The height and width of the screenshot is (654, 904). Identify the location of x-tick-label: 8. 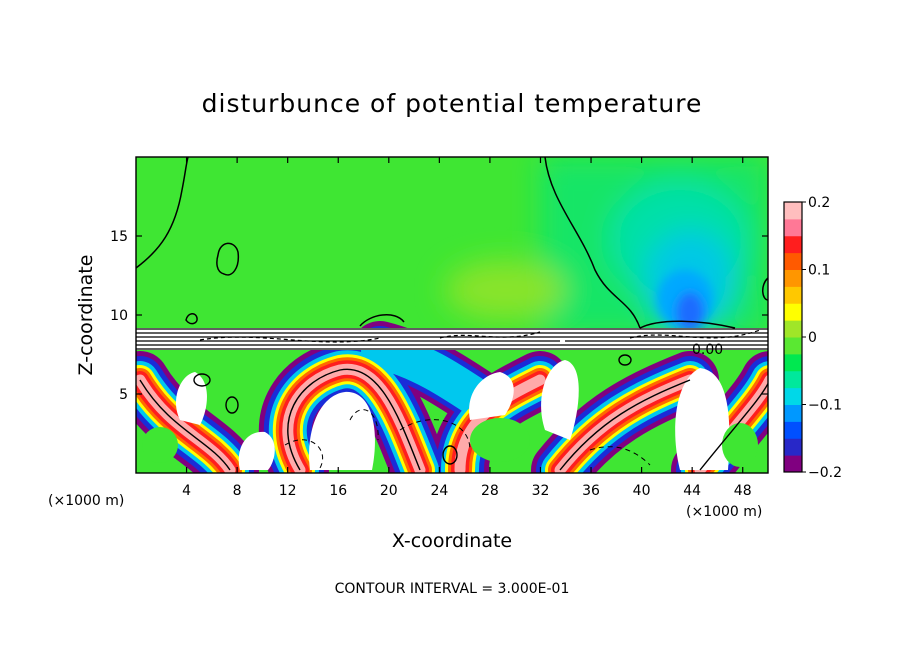
(237, 491).